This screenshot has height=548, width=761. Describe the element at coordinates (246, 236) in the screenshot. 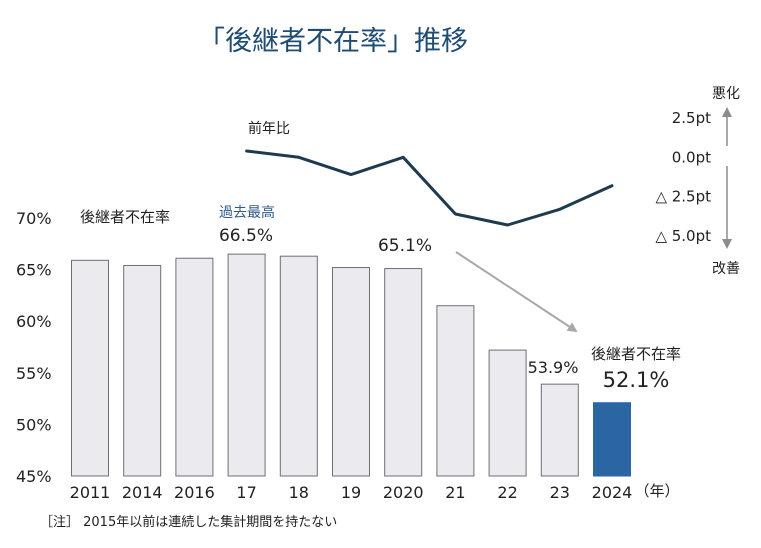

I see `record-value-label: 66.5%` at that location.